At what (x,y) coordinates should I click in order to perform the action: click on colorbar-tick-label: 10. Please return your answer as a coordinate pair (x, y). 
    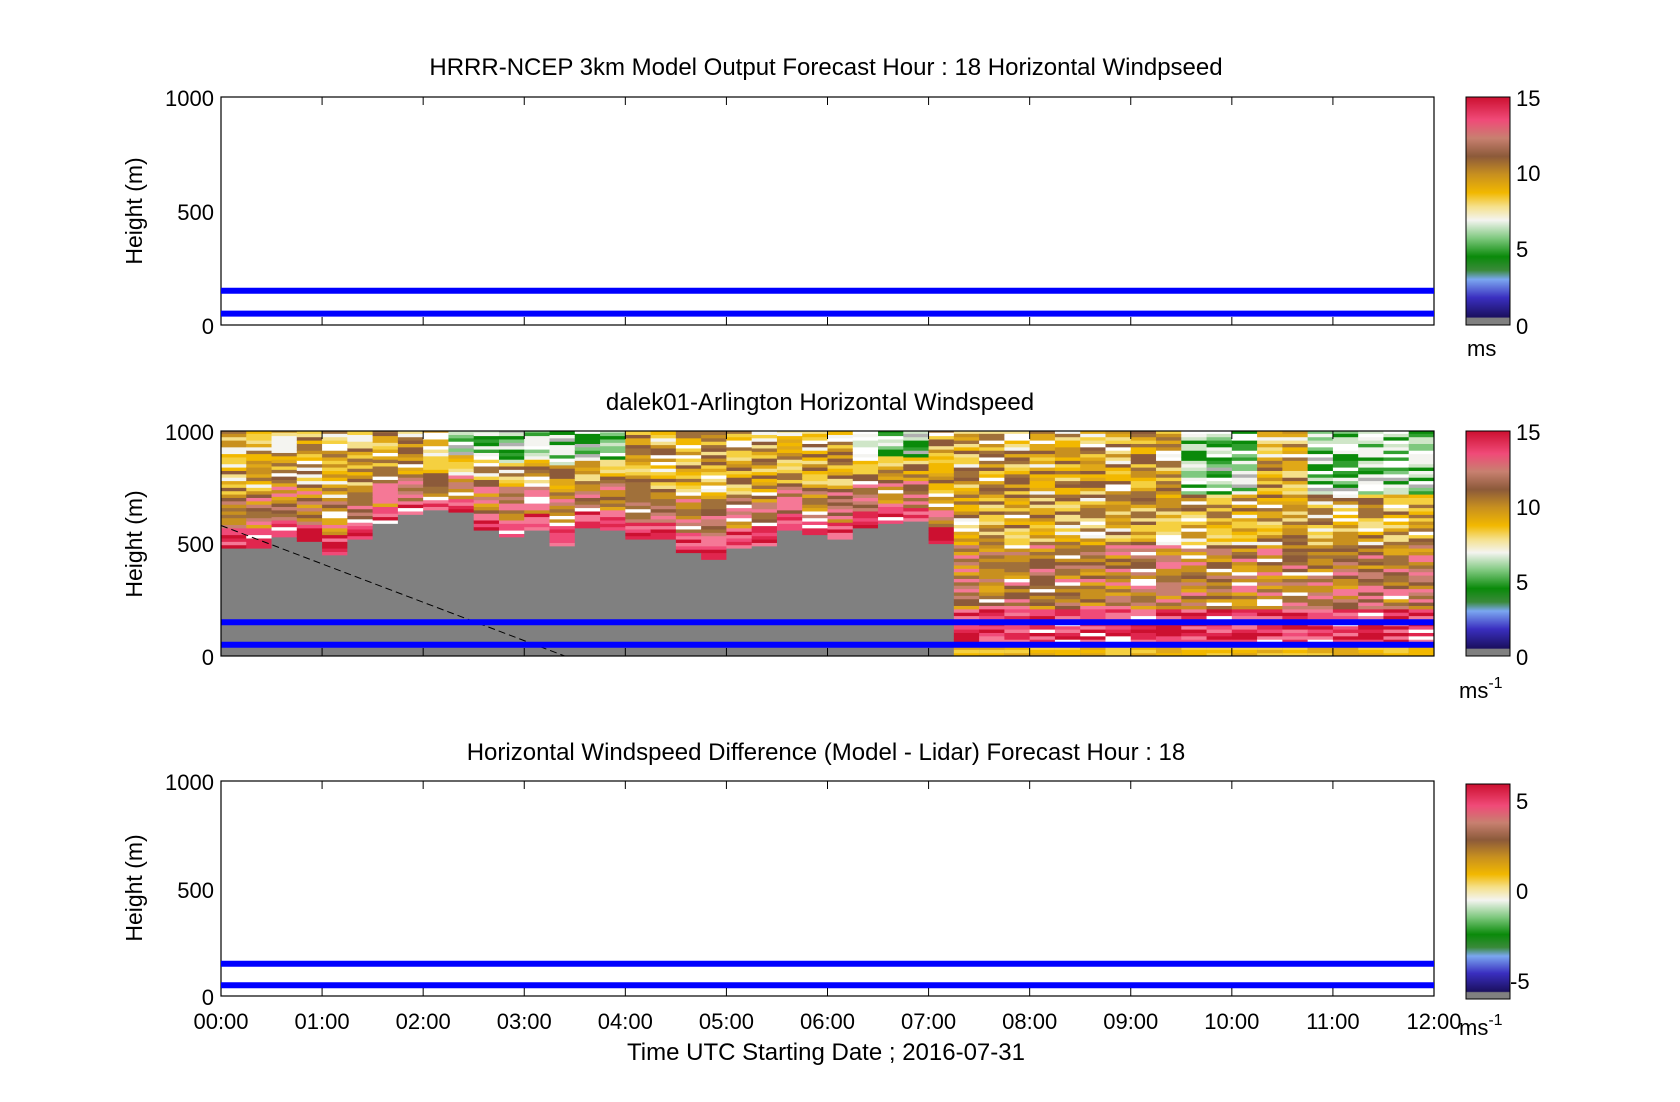
    Looking at the image, I should click on (1528, 173).